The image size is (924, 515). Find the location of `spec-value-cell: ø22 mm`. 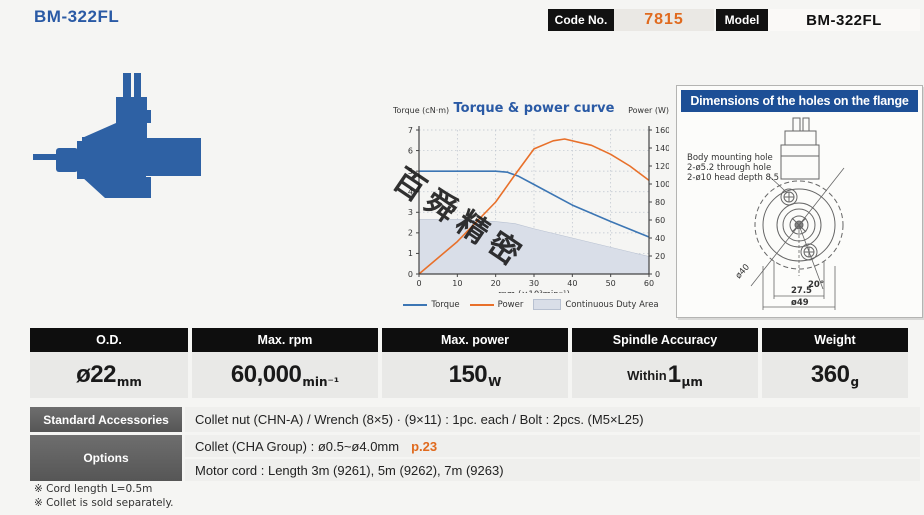

spec-value-cell: ø22 mm is located at coordinates (109, 375).